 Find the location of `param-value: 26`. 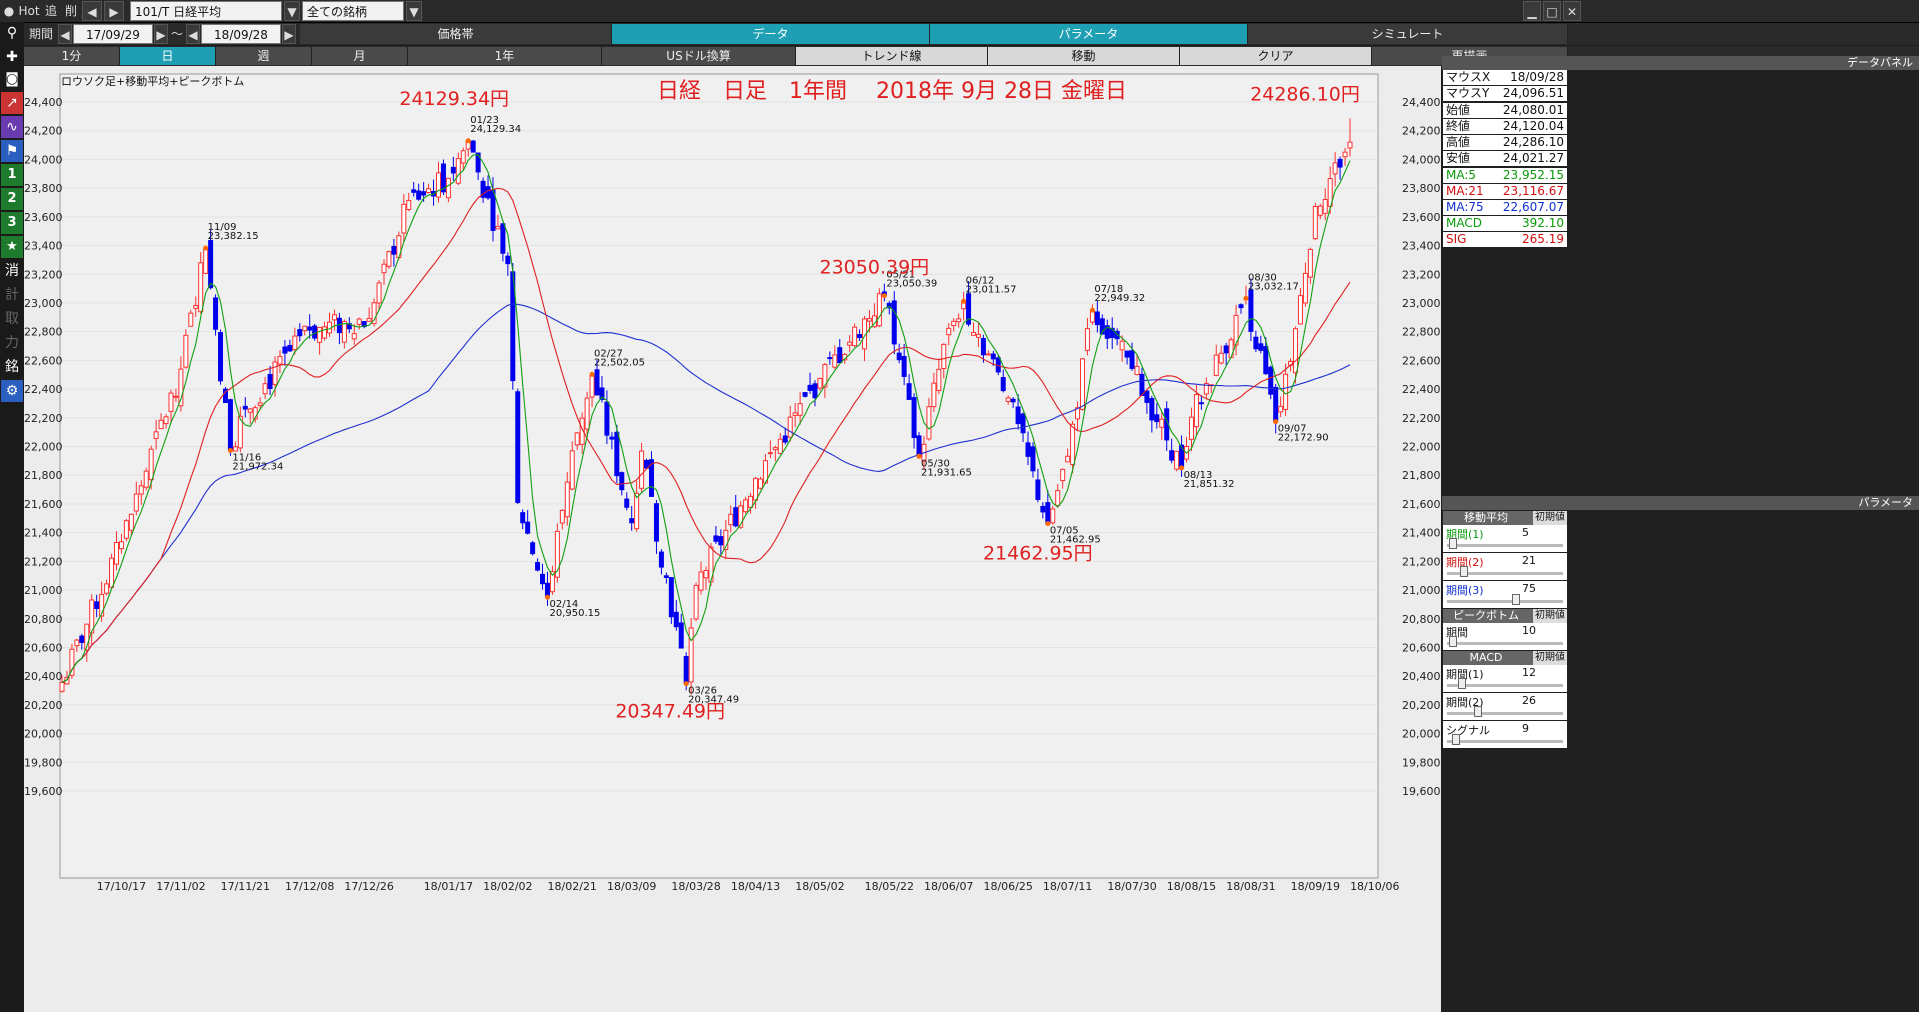

param-value: 26 is located at coordinates (1529, 700).